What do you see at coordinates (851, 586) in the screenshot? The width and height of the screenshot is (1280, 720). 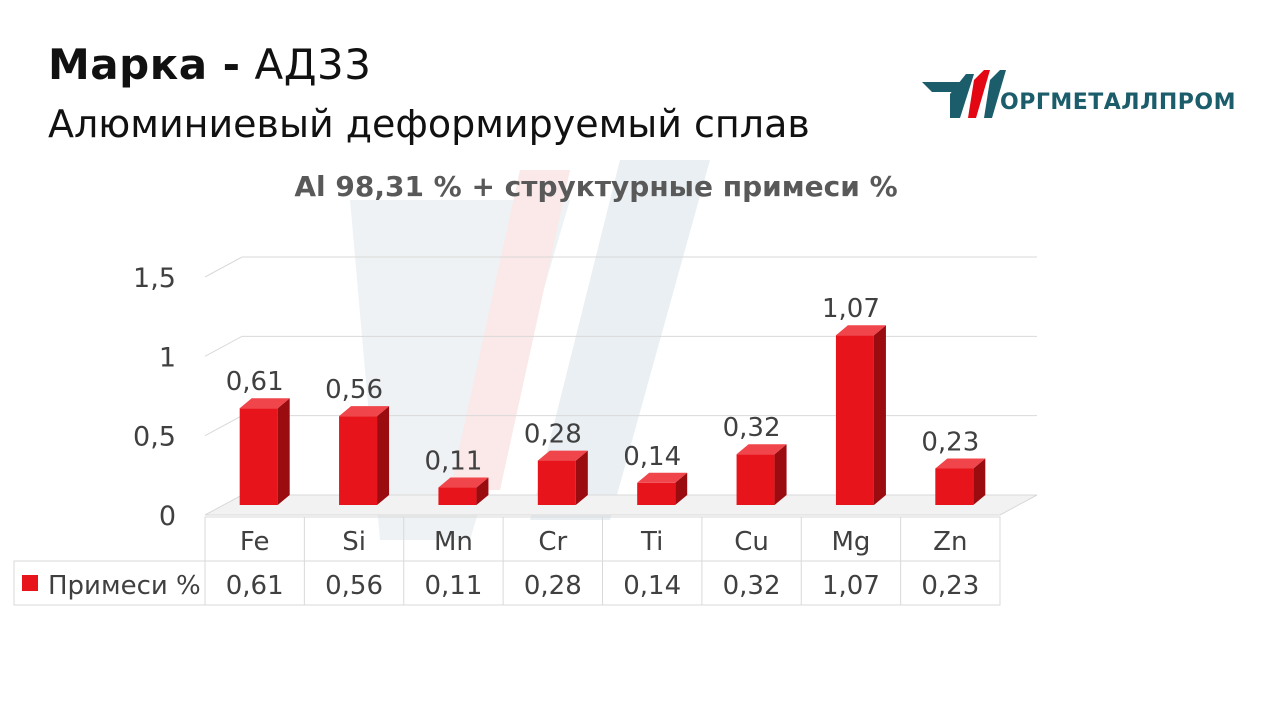 I see `table-value: 1,07` at bounding box center [851, 586].